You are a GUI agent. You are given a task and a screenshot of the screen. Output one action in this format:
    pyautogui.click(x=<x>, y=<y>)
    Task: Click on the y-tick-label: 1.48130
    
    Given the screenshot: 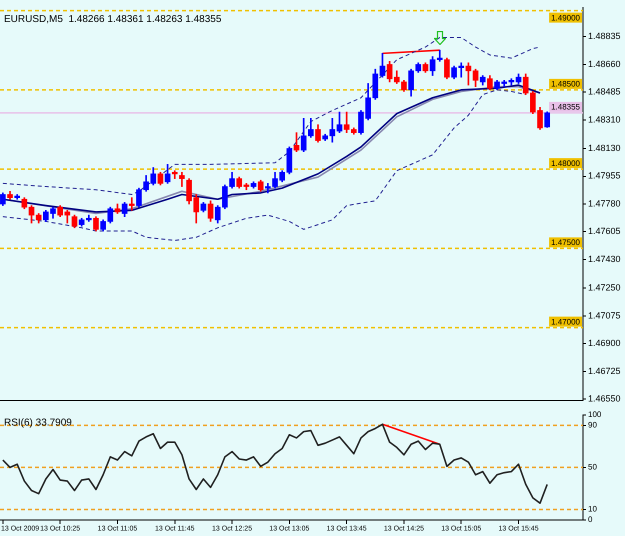 What is the action you would take?
    pyautogui.click(x=604, y=147)
    